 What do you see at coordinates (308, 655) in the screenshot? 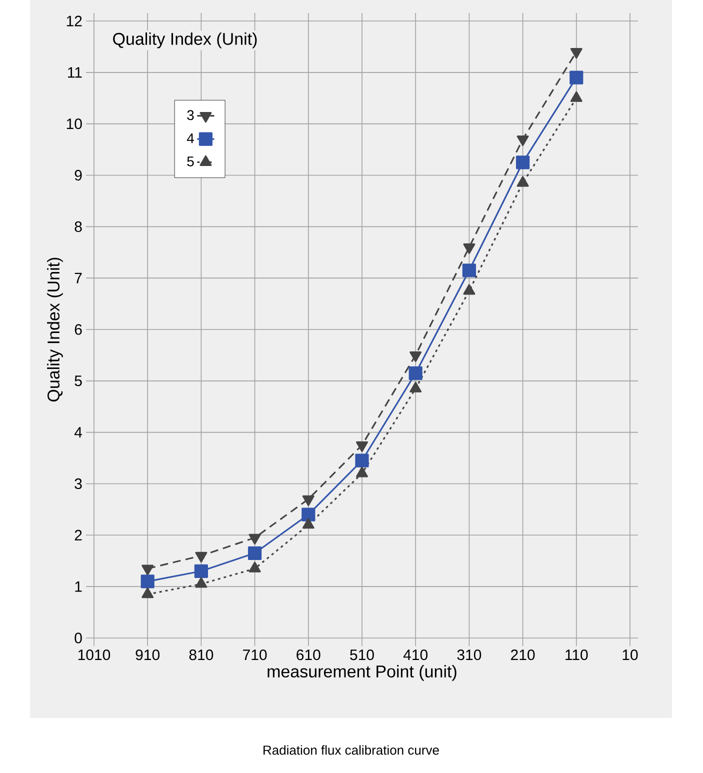
I see `x-tick-label: 610` at bounding box center [308, 655].